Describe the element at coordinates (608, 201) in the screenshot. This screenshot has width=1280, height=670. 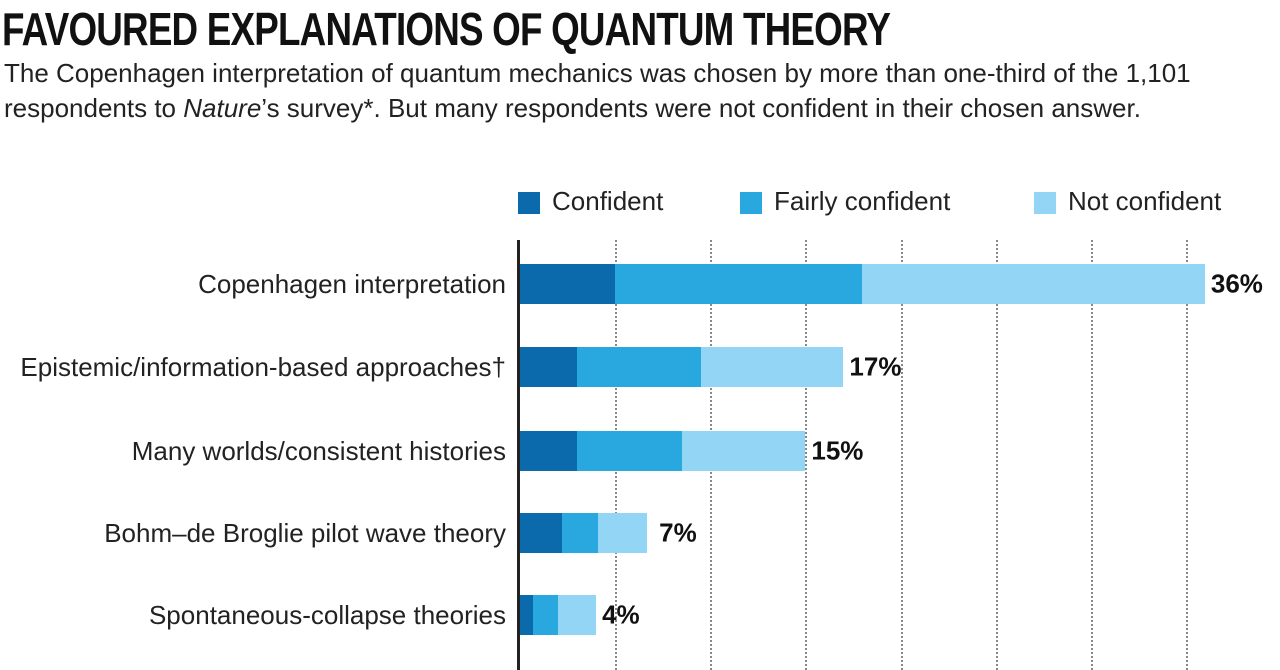
I see `legend-label: Confident` at that location.